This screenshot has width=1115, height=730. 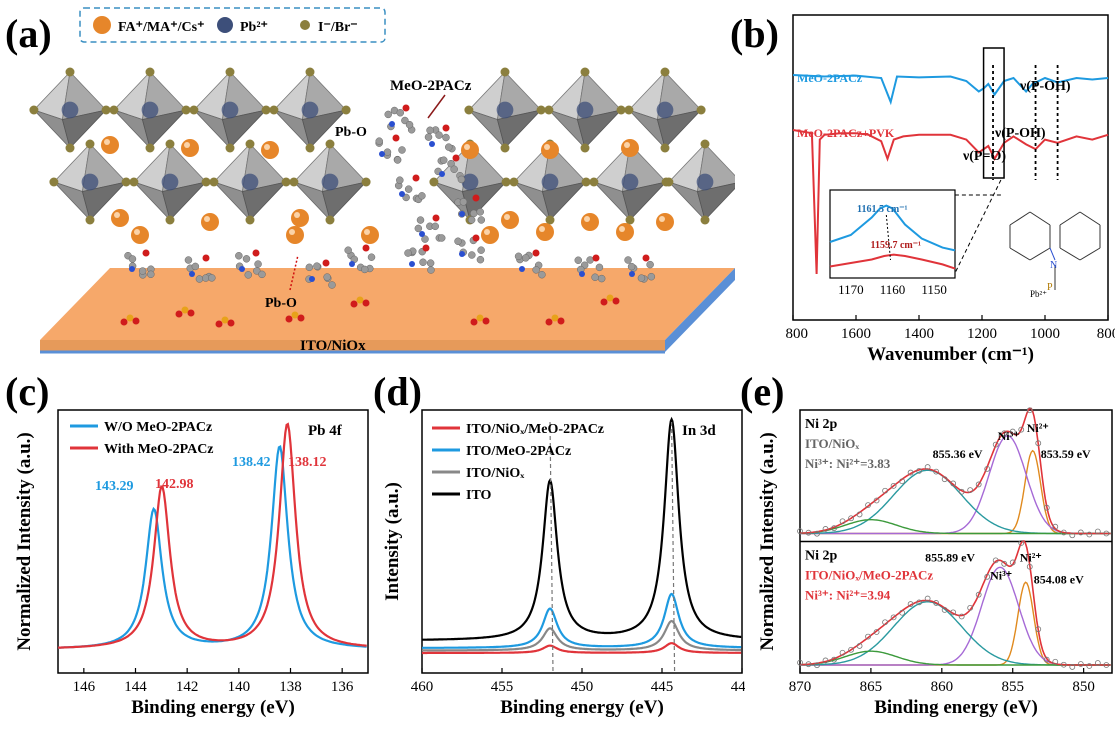 What do you see at coordinates (1066, 454) in the screenshot?
I see `top-peak2: 853.59 eV` at bounding box center [1066, 454].